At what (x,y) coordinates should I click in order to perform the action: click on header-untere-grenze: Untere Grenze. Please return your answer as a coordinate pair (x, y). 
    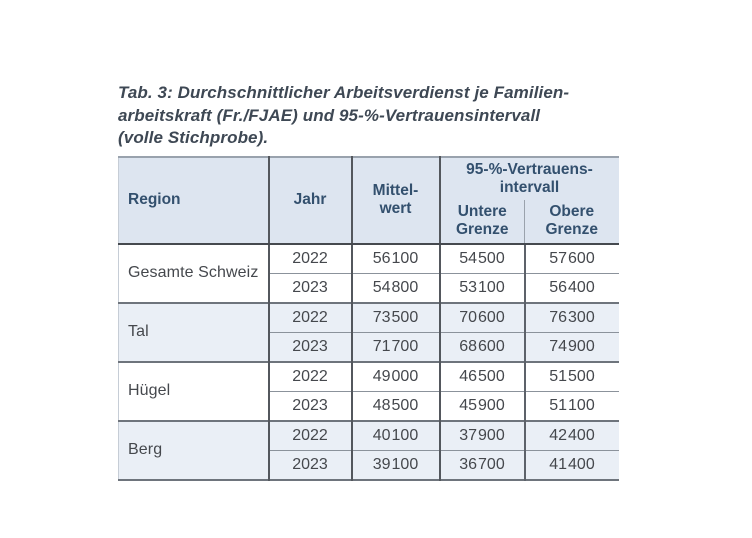
    Looking at the image, I should click on (481, 222).